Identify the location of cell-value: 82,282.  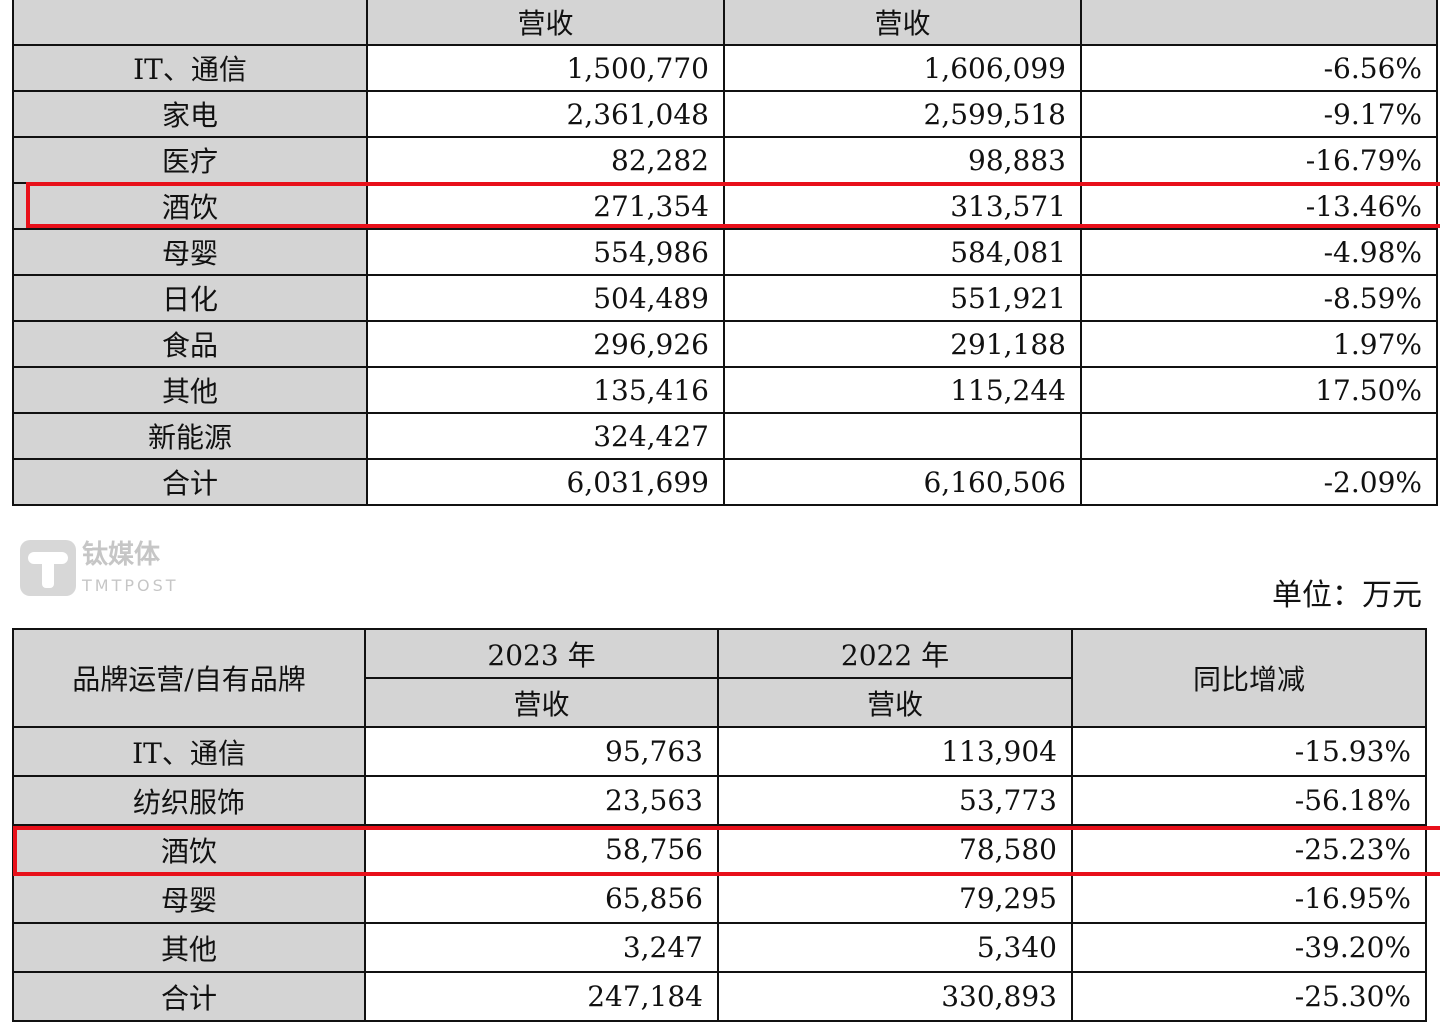
(545, 160).